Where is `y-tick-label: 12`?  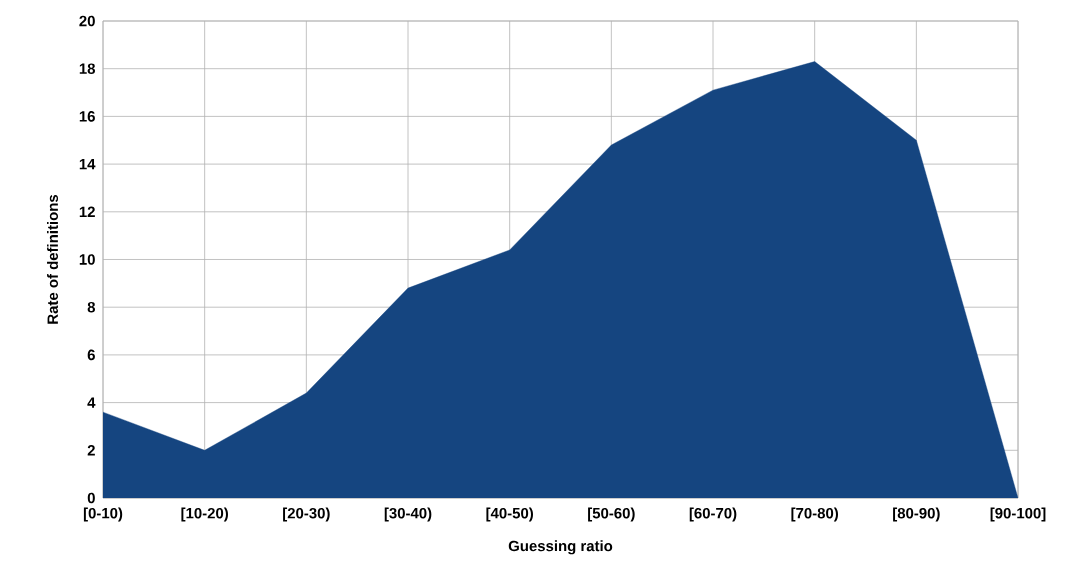
y-tick-label: 12 is located at coordinates (87, 212).